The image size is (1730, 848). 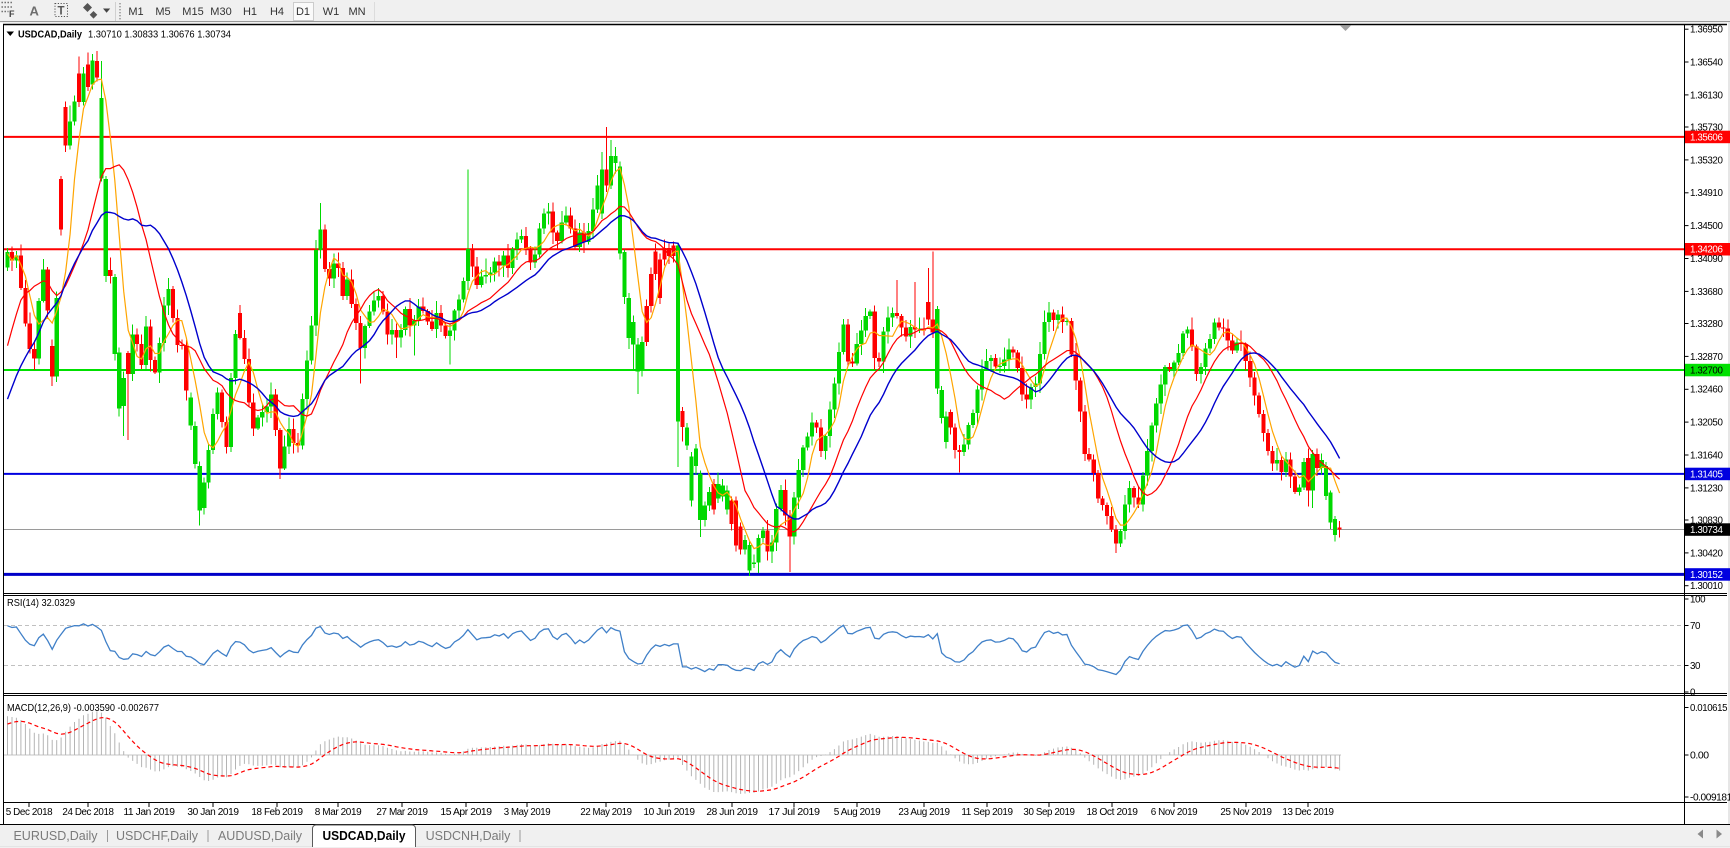 What do you see at coordinates (260, 836) in the screenshot?
I see `svg-text: AUDUSD,Daily` at bounding box center [260, 836].